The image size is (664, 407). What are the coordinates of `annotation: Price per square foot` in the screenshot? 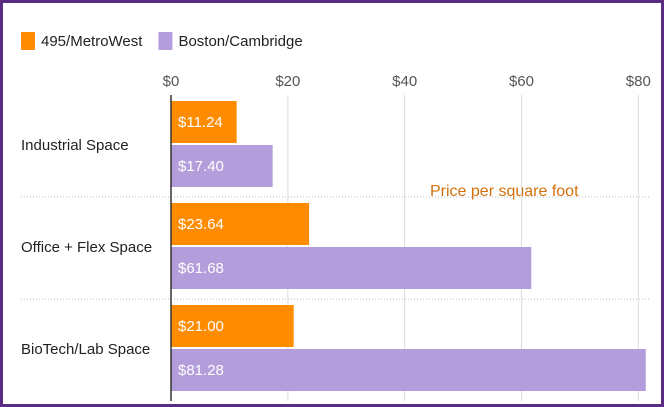 It's located at (504, 191).